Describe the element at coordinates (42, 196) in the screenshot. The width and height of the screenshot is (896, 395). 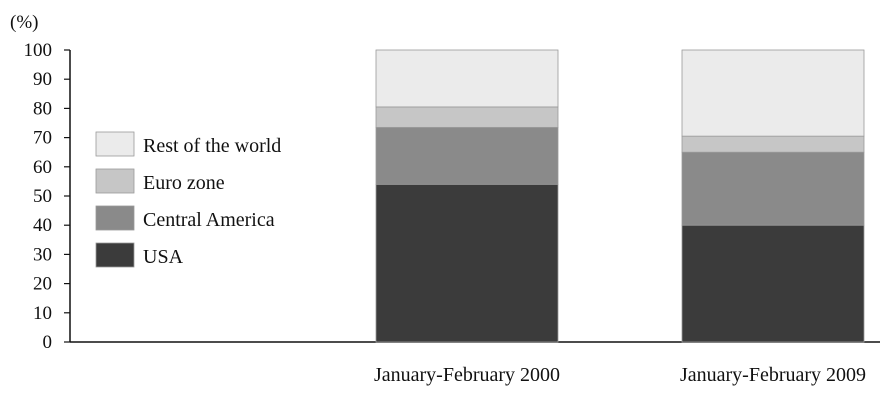
I see `y-tick-label: 50` at that location.